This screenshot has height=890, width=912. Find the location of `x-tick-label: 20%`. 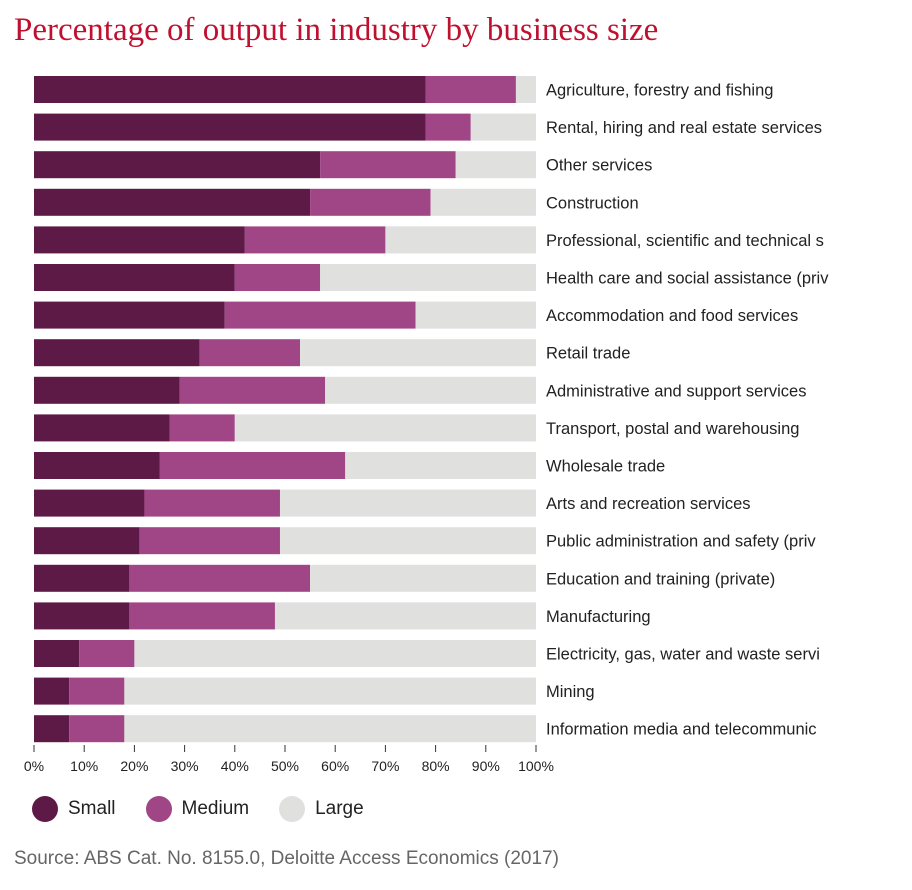

x-tick-label: 20% is located at coordinates (134, 766).